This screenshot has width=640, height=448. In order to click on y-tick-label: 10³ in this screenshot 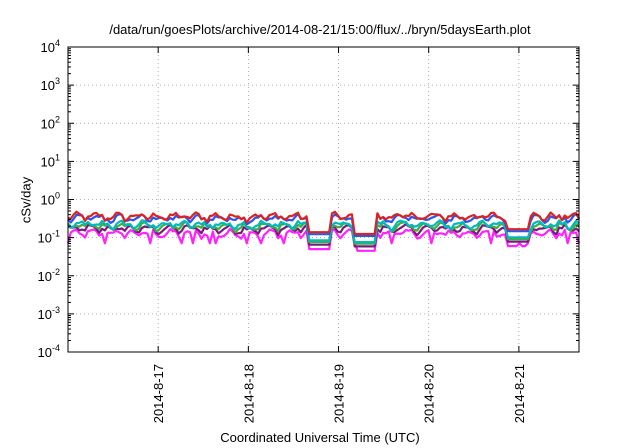, I will do `click(50, 84)`.